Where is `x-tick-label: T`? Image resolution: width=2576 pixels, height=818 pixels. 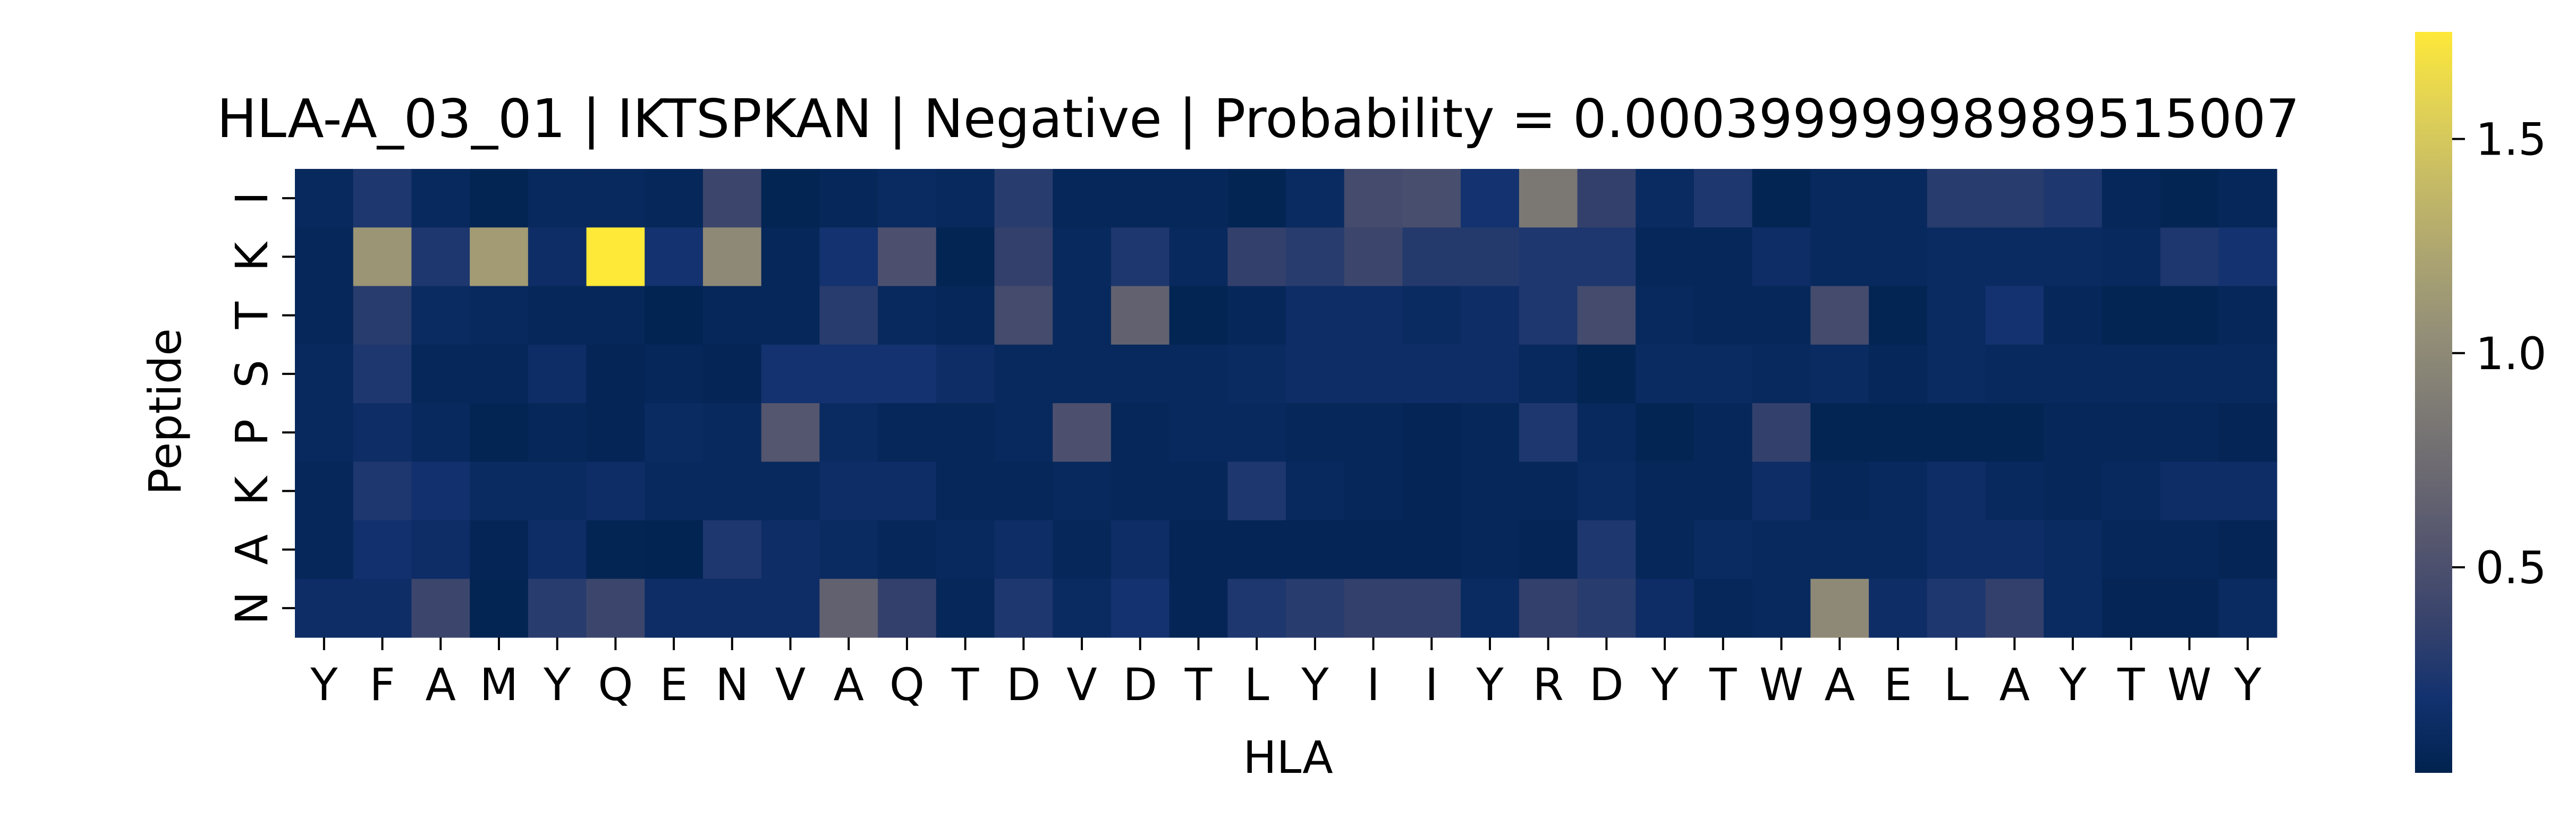 x-tick-label: T is located at coordinates (2131, 685).